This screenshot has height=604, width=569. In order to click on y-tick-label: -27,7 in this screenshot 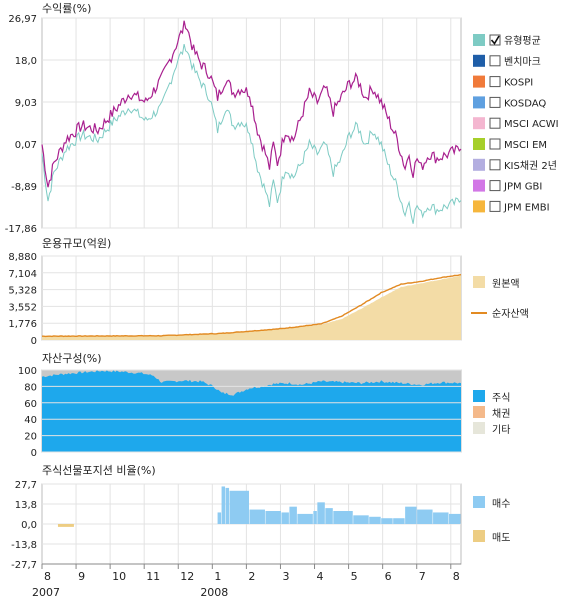, I will do `click(24, 565)`.